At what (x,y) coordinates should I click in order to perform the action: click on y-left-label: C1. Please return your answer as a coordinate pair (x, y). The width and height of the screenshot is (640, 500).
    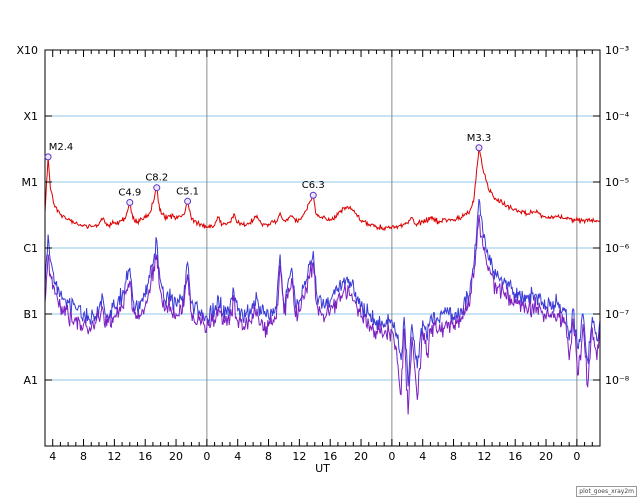
    Looking at the image, I should click on (30, 248).